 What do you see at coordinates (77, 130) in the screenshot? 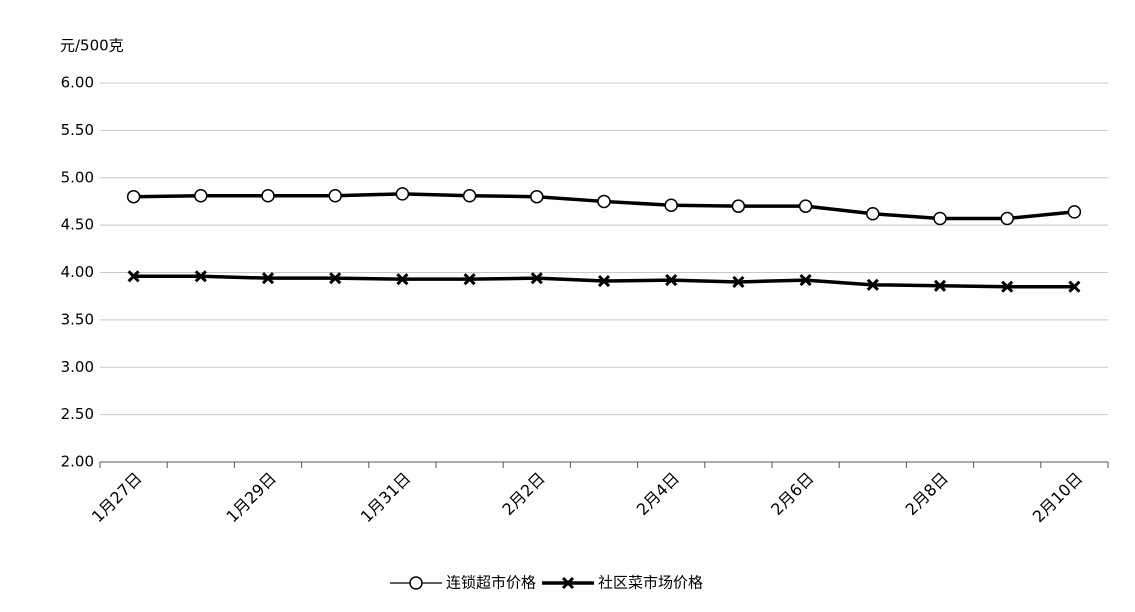
I see `y-tick-label: 5.50` at bounding box center [77, 130].